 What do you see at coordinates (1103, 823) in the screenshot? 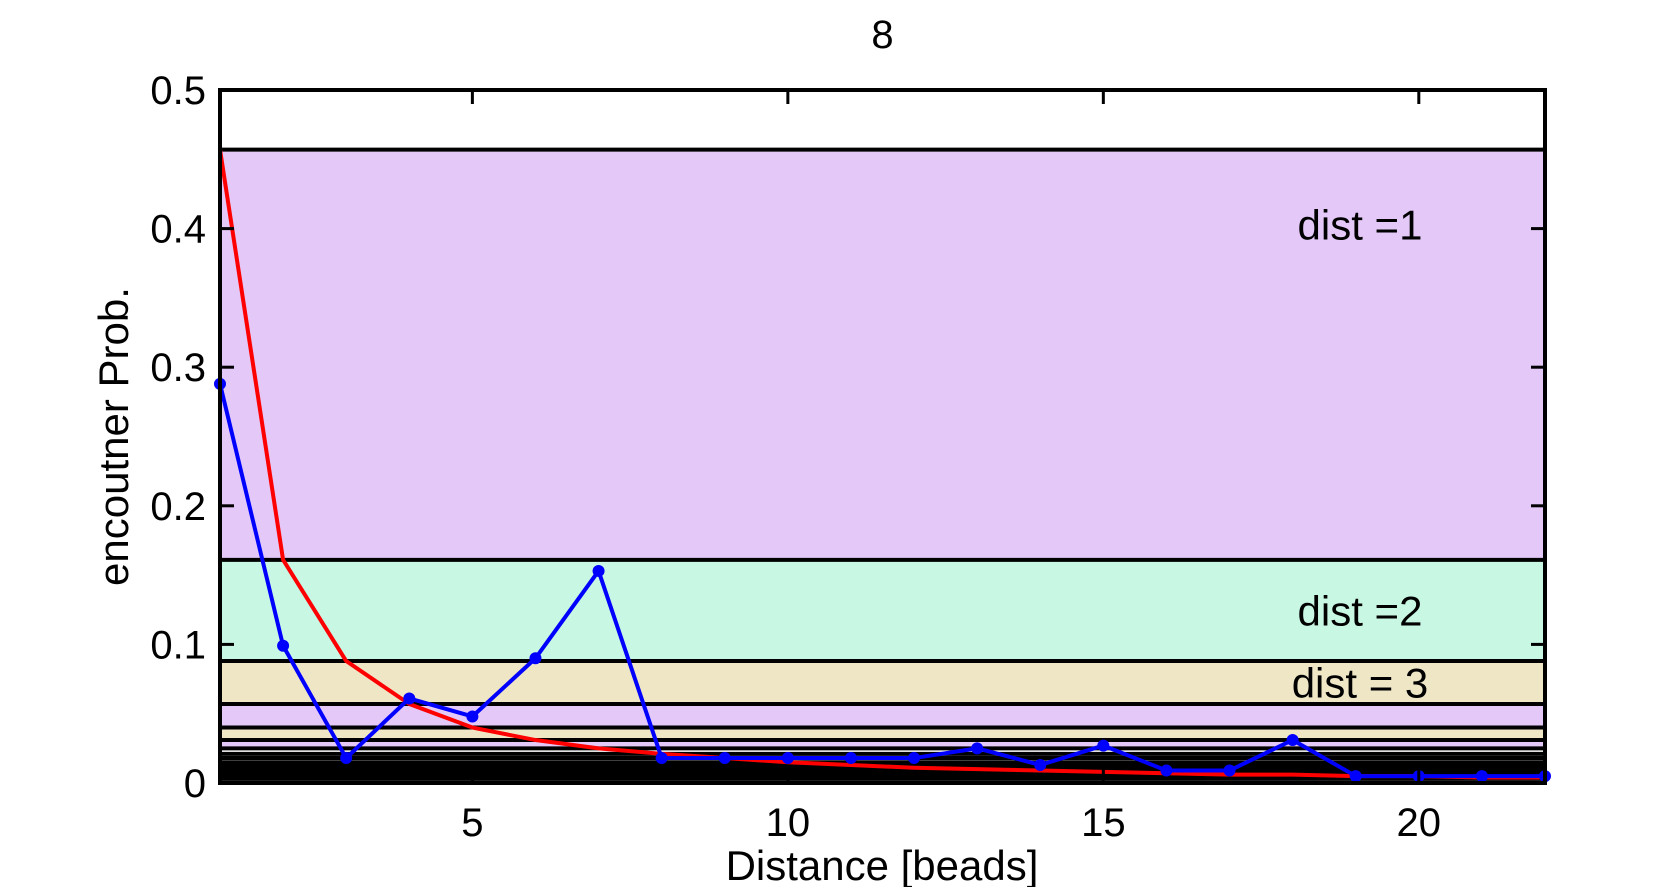
I see `x-tick-label: 15` at bounding box center [1103, 823].